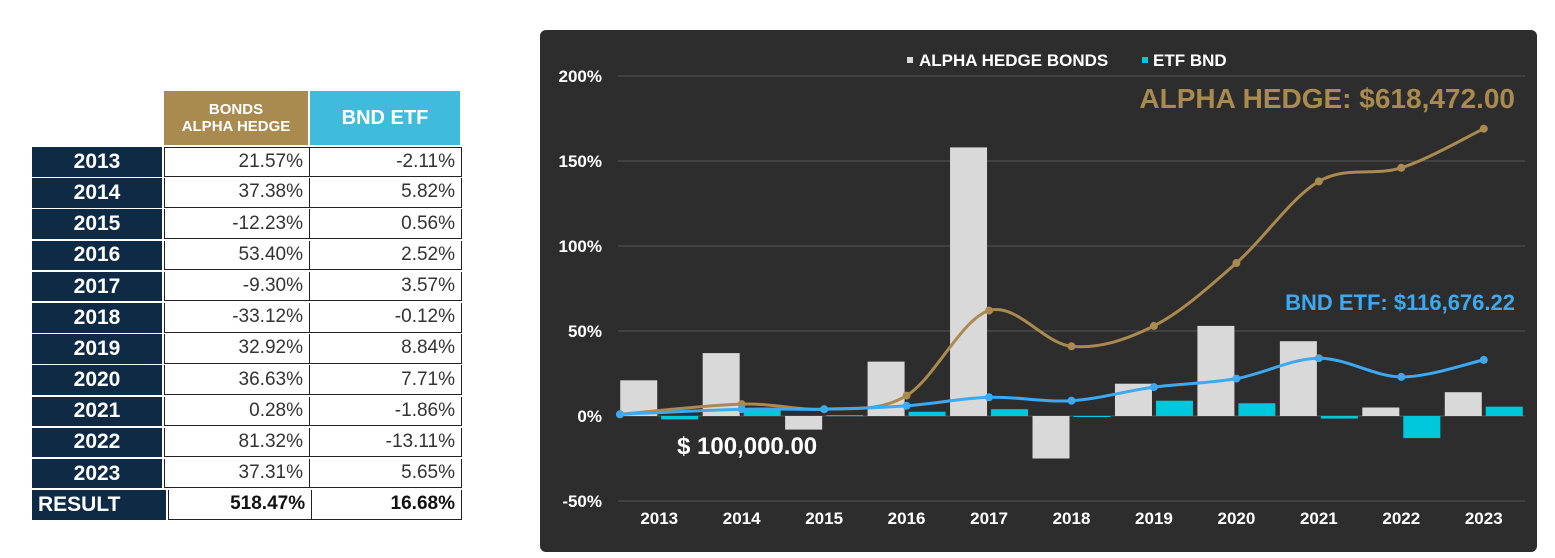 This screenshot has width=1555, height=558. What do you see at coordinates (237, 286) in the screenshot?
I see `row-alpha-return: -9.30%` at bounding box center [237, 286].